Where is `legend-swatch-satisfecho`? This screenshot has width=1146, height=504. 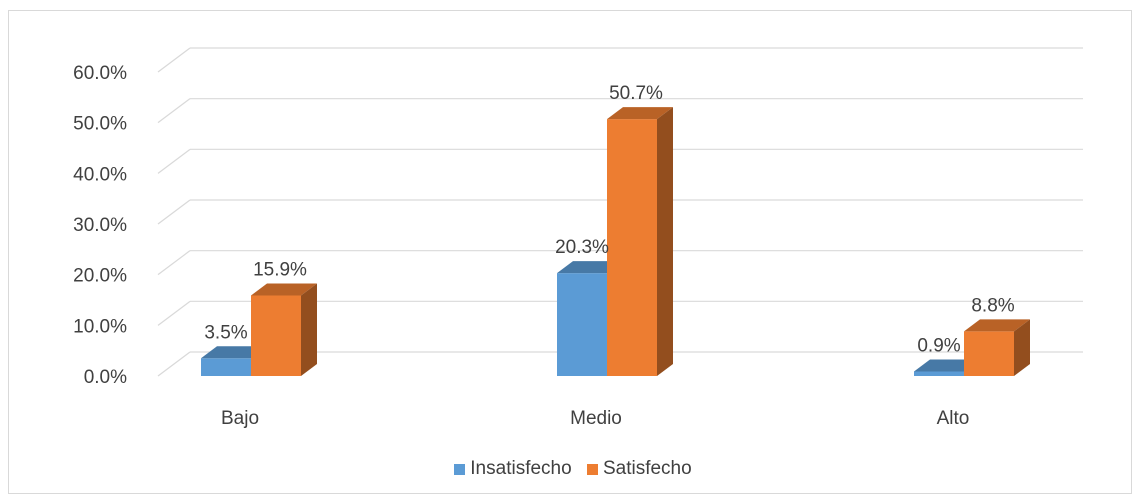
legend-swatch-satisfecho is located at coordinates (592, 469).